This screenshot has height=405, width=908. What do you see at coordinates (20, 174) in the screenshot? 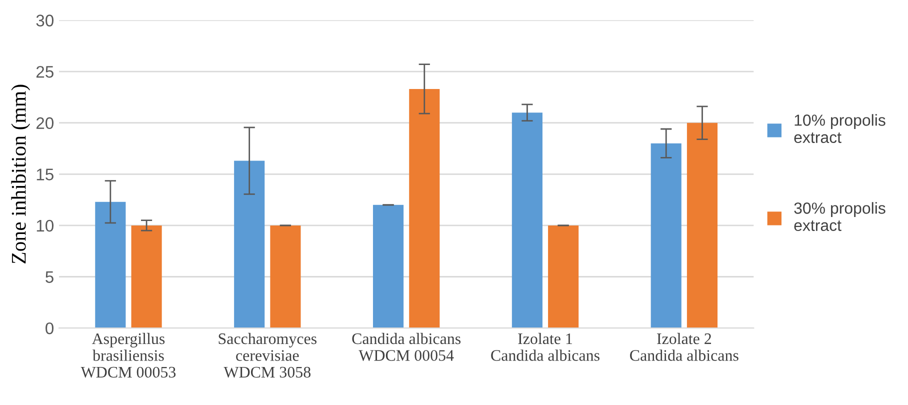
I see `y-axis-title: Zone inhibition (mm)` at bounding box center [20, 174].